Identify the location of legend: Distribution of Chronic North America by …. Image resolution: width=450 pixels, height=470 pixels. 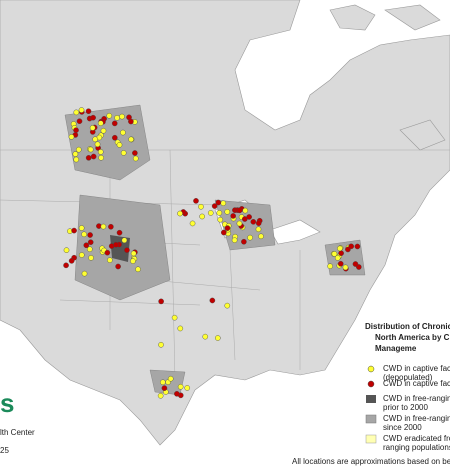
(407, 387).